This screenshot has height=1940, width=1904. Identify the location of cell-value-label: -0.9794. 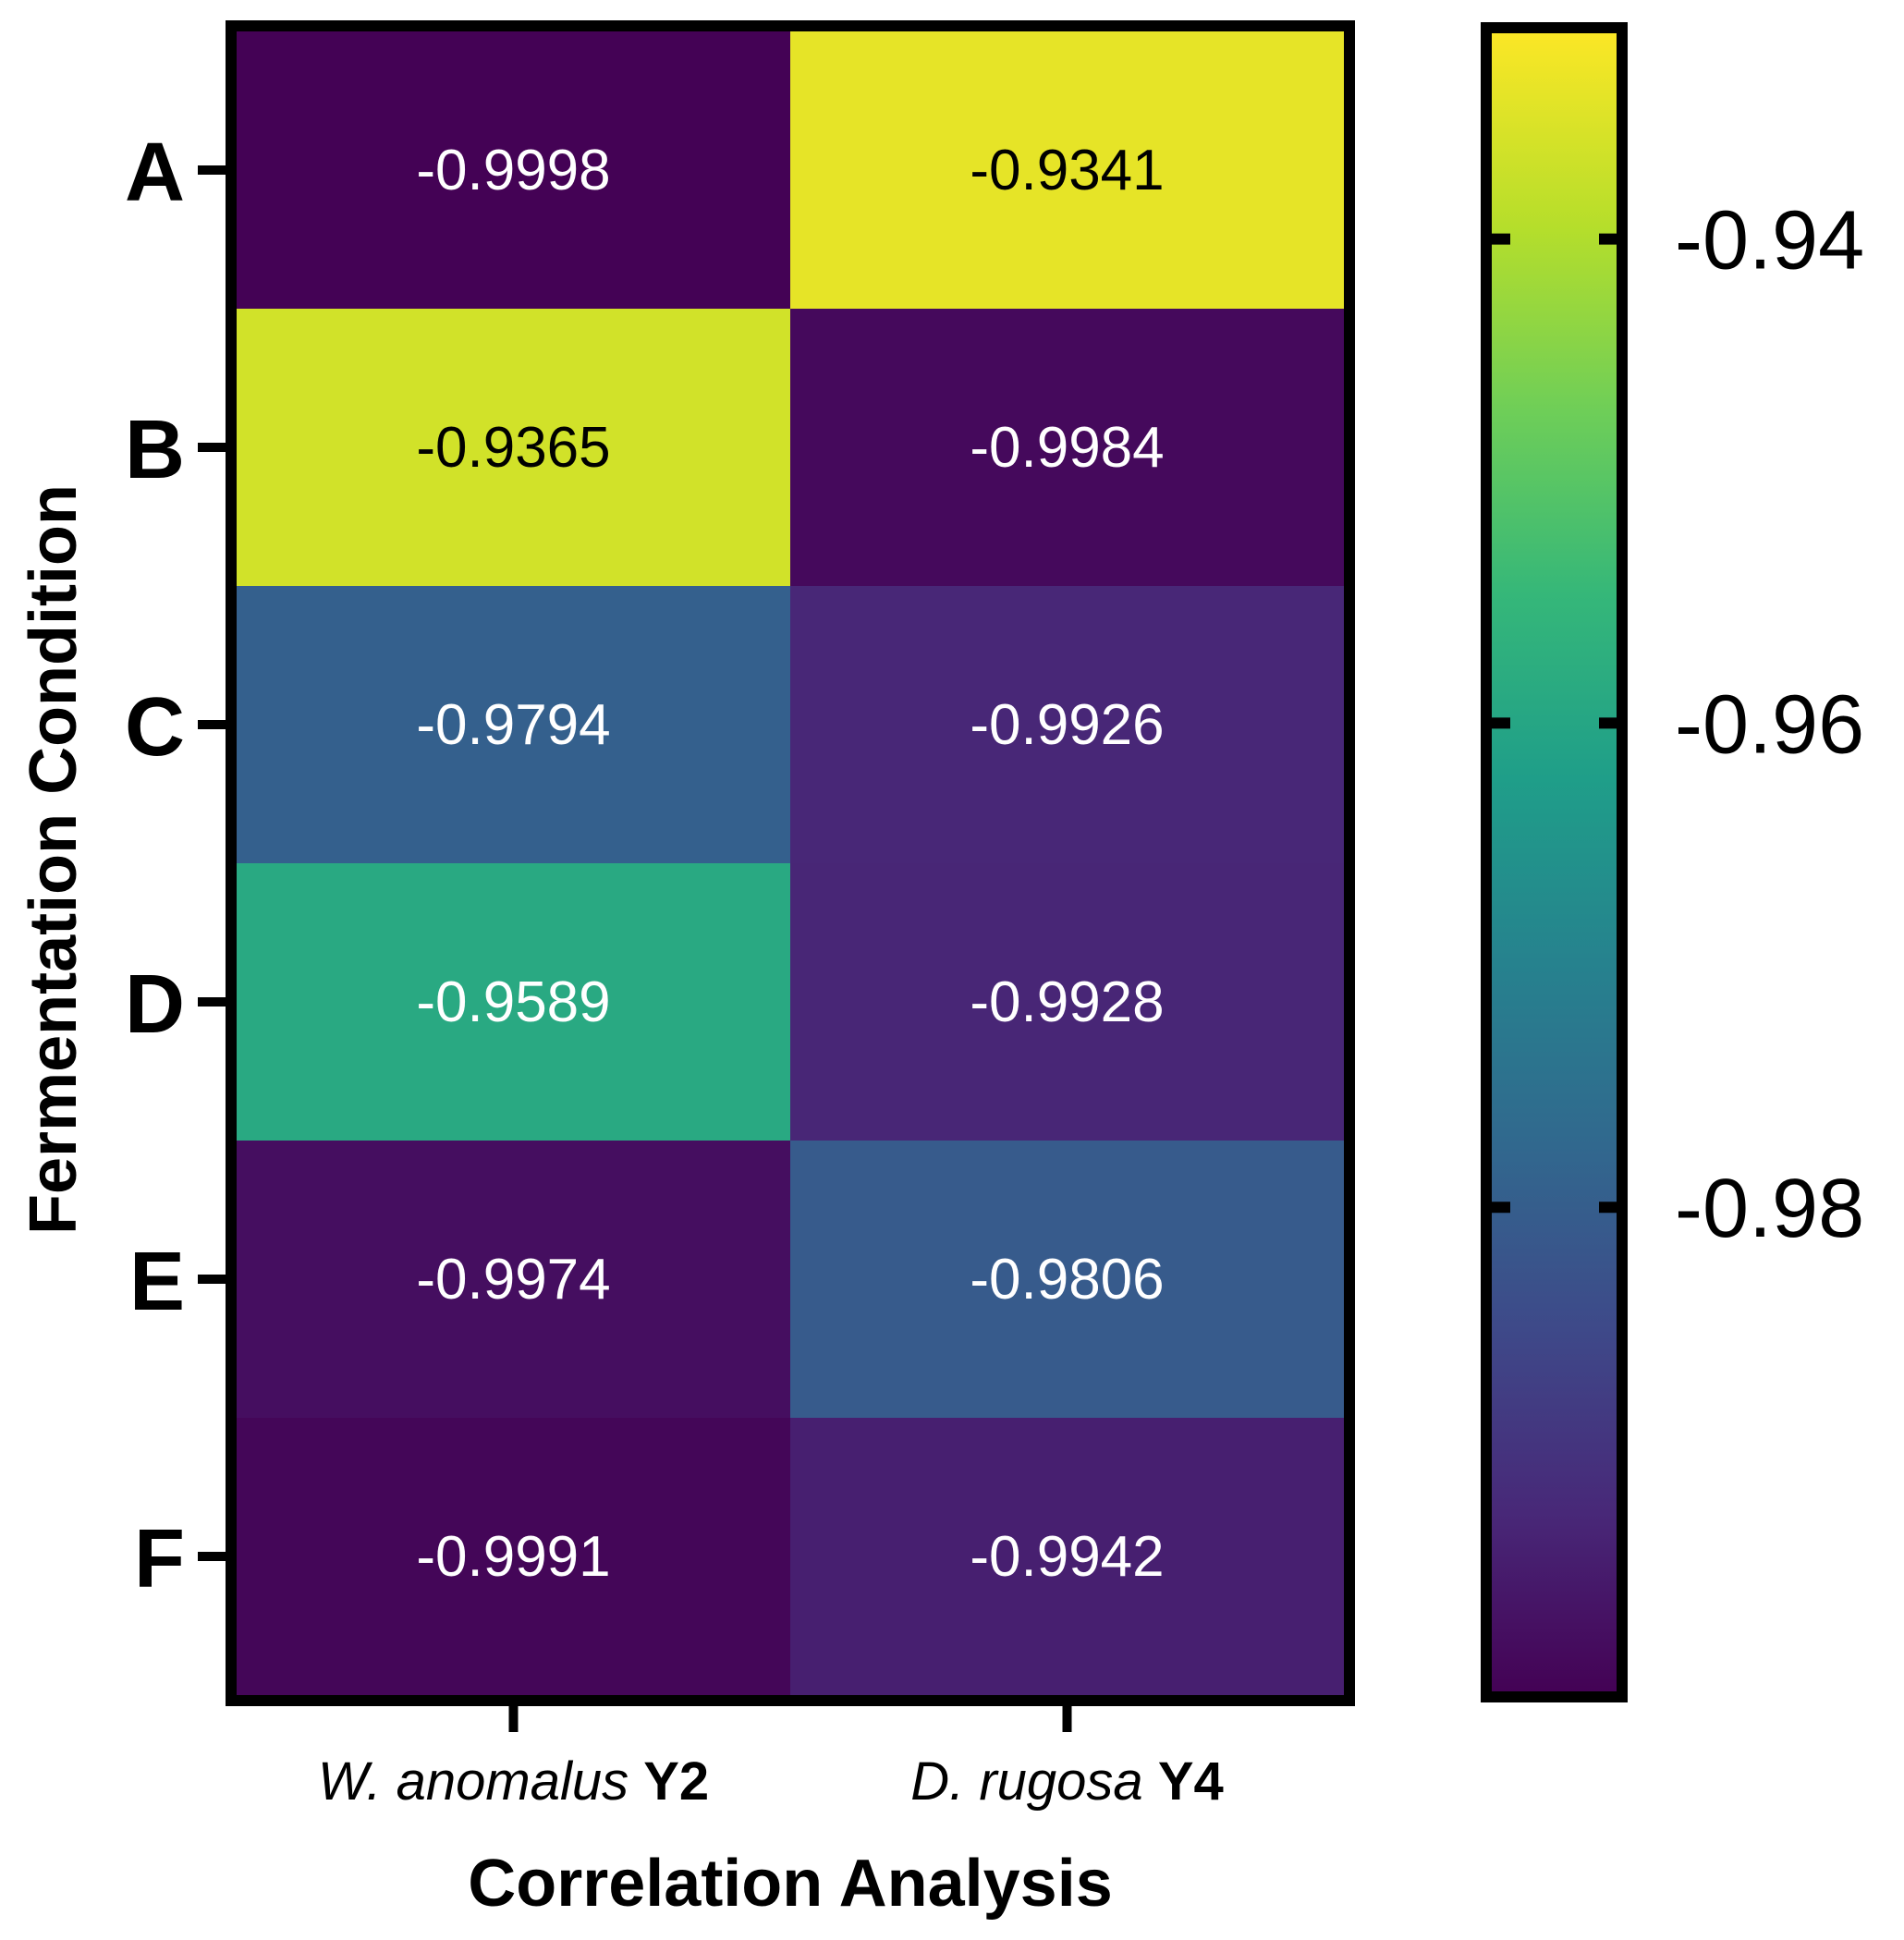
(513, 725).